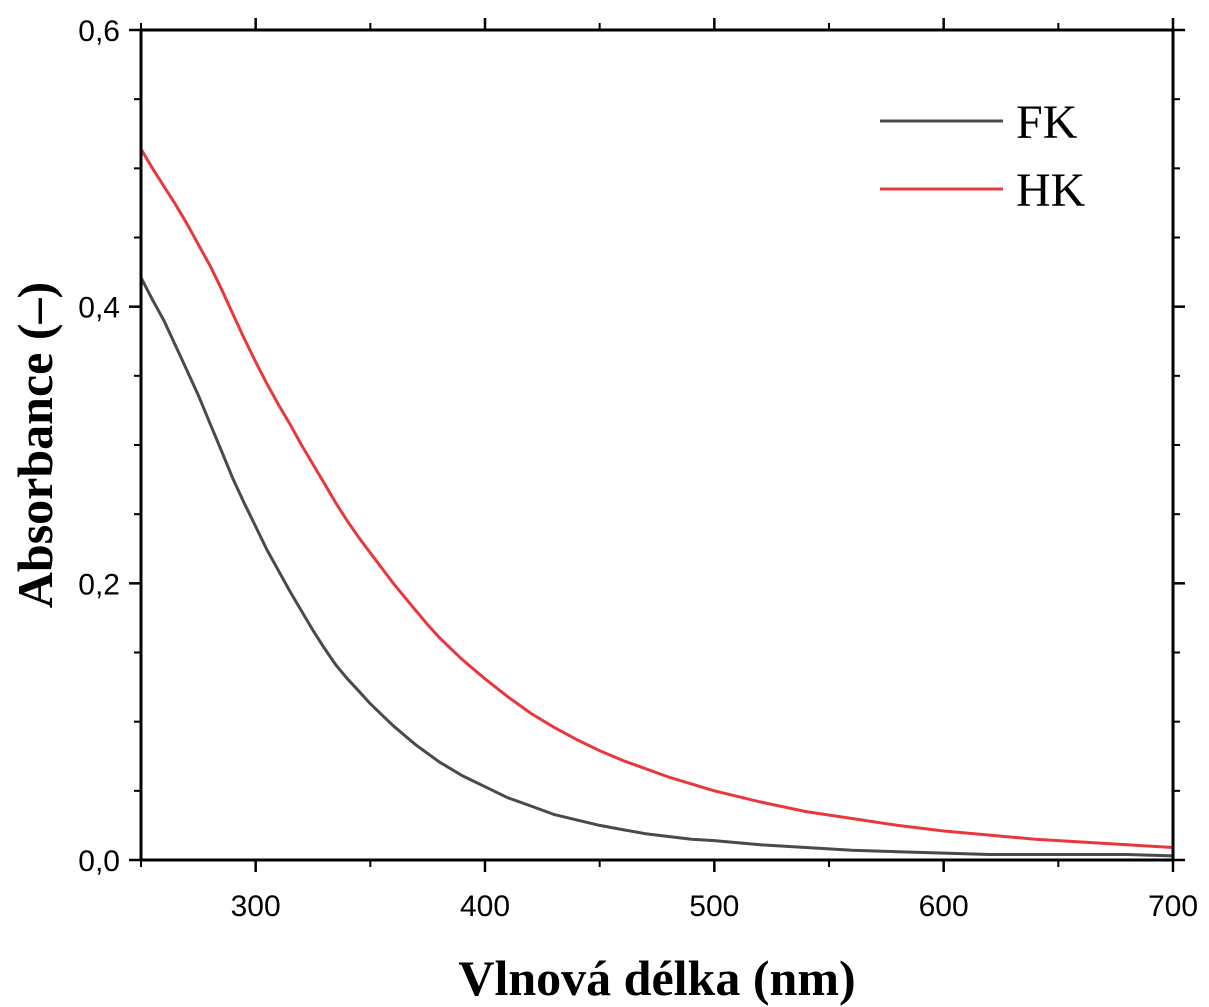 This screenshot has height=1007, width=1209. What do you see at coordinates (99, 861) in the screenshot?
I see `y-tick-label: 0,0` at bounding box center [99, 861].